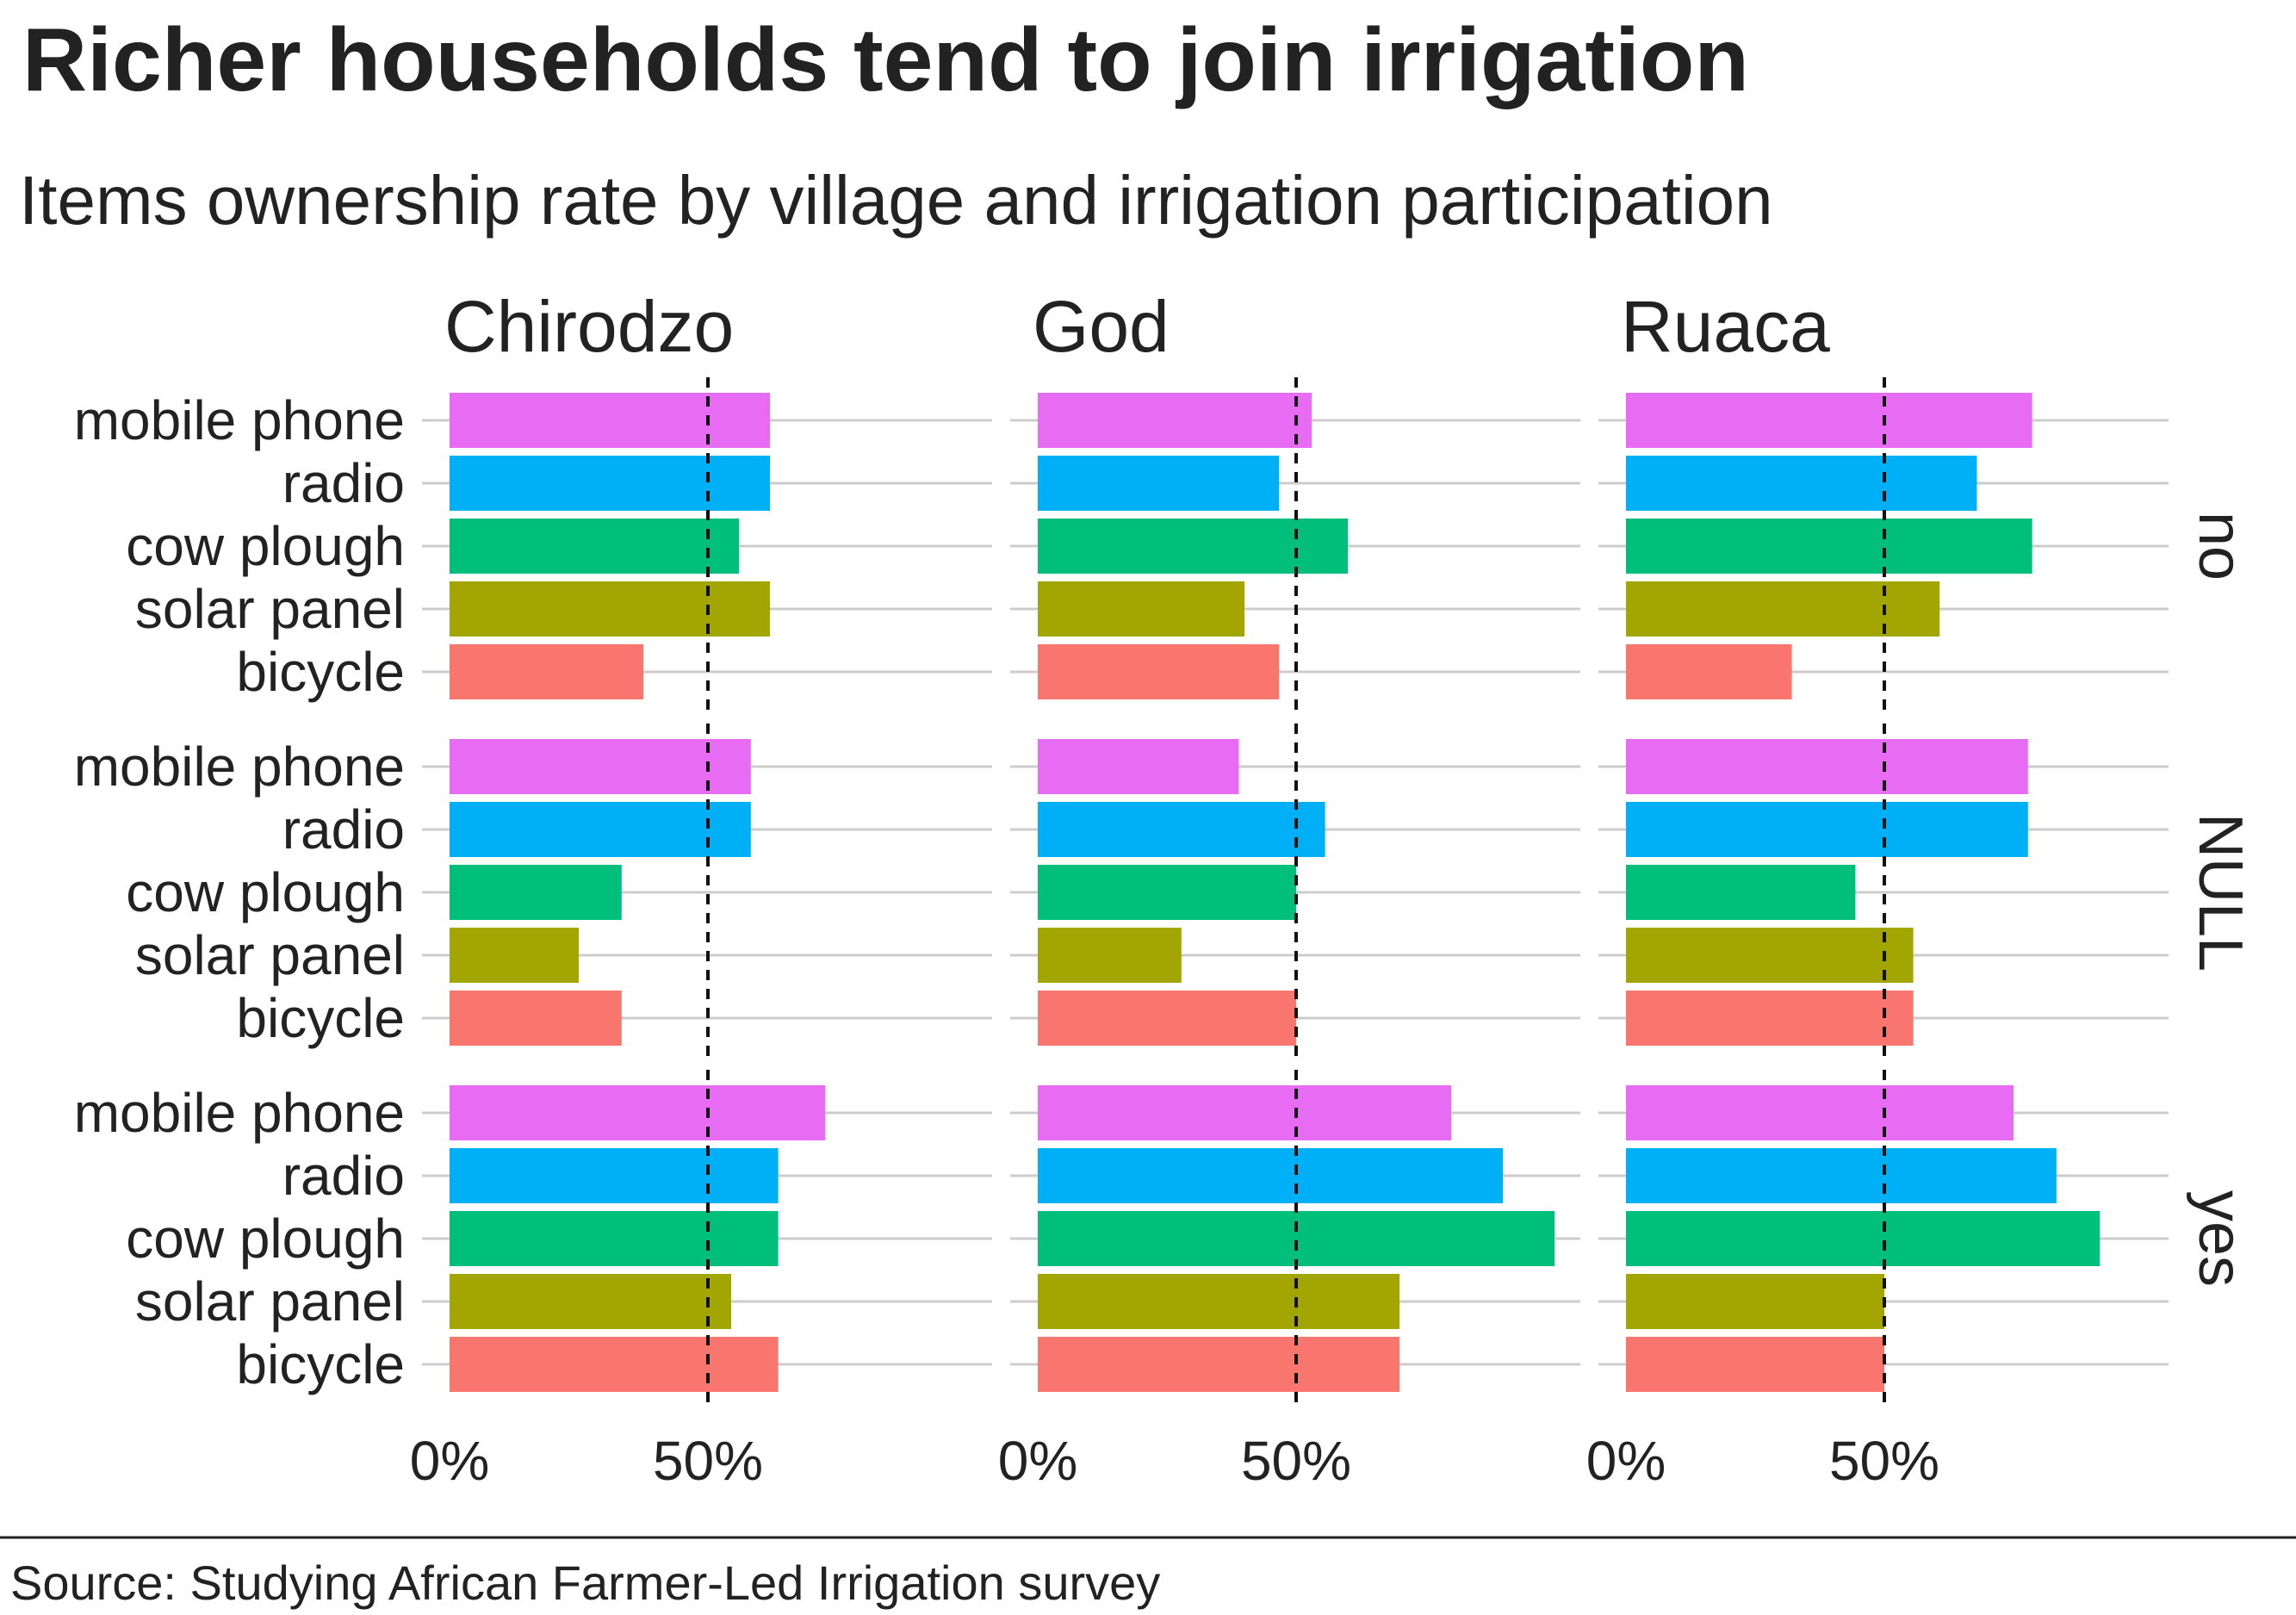  What do you see at coordinates (1741, 892) in the screenshot?
I see `bar-ruaca-null-cow-plough` at bounding box center [1741, 892].